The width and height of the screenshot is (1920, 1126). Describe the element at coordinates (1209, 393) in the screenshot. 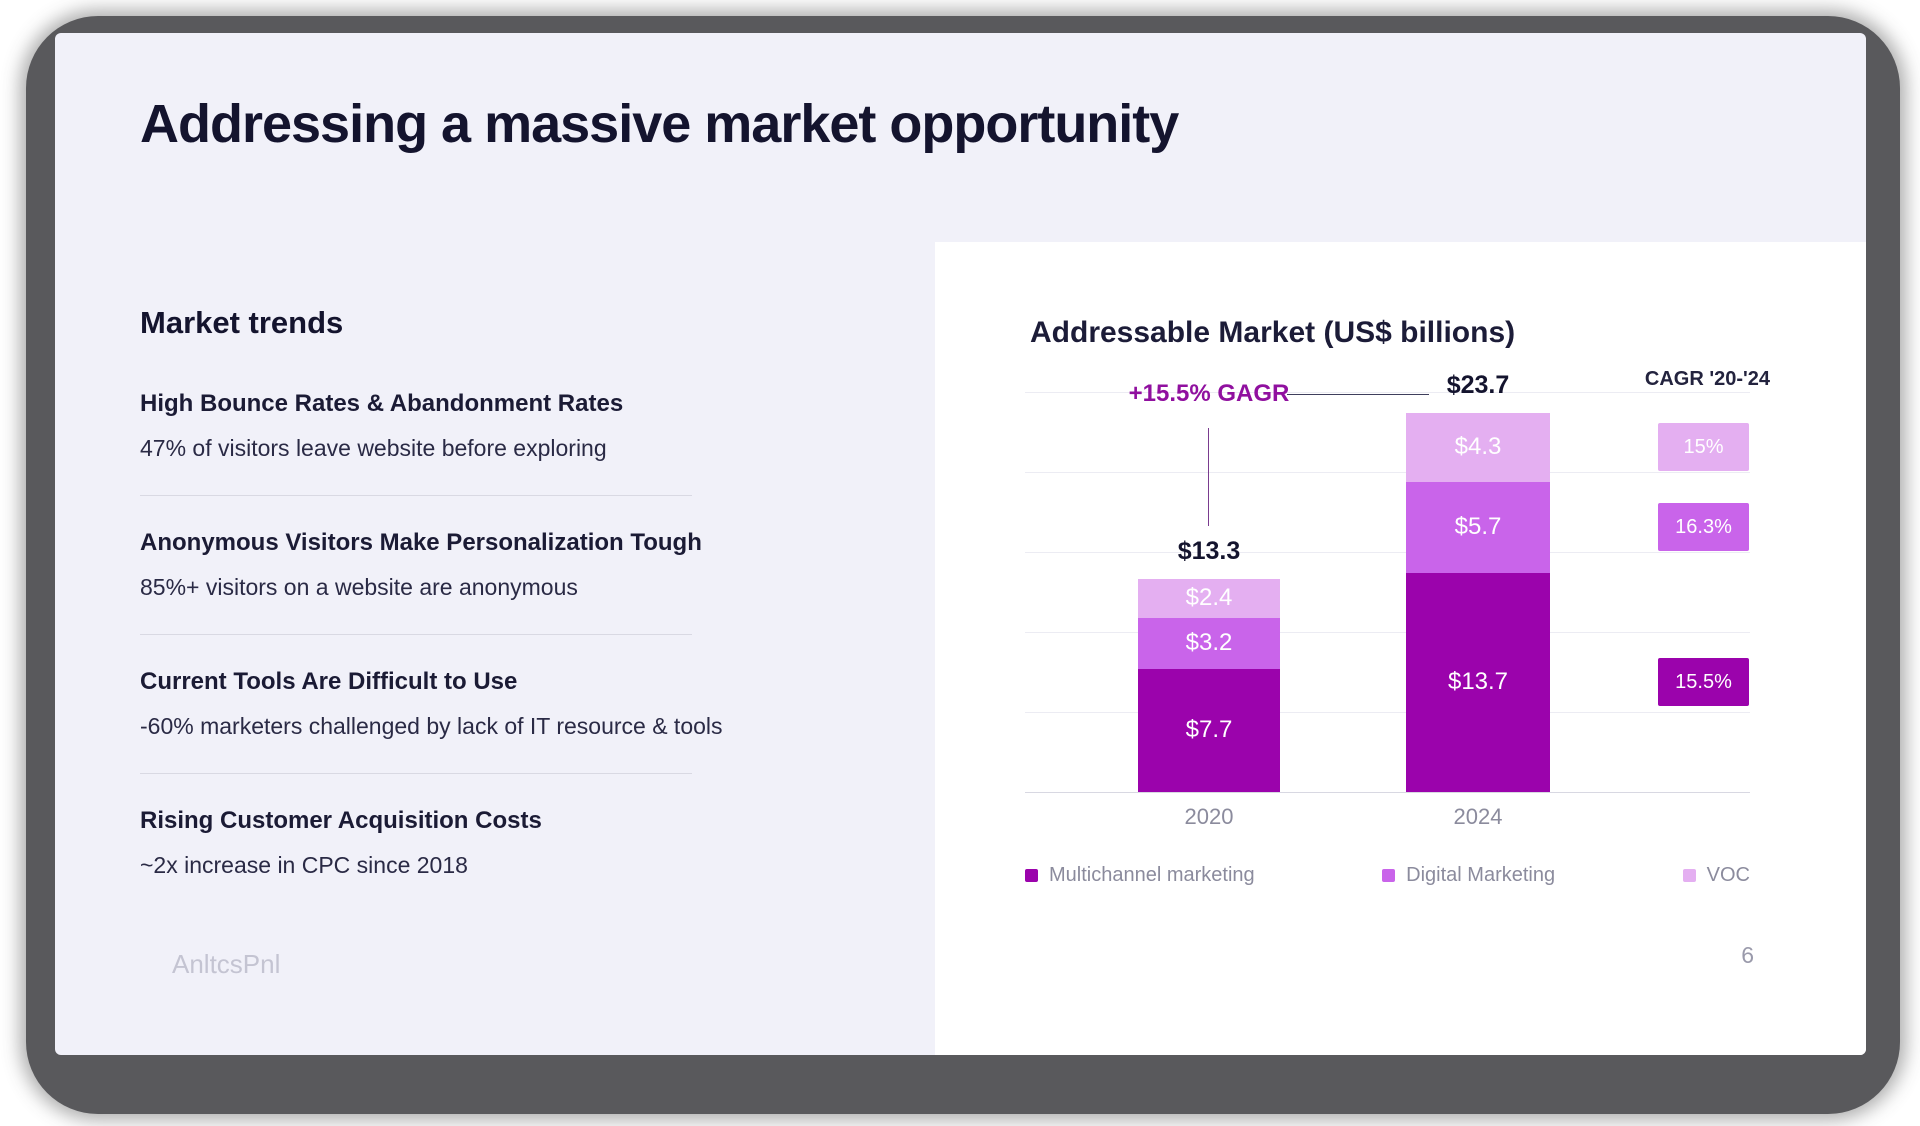

I see `cagr-annotation: +15.5% GAGR` at that location.